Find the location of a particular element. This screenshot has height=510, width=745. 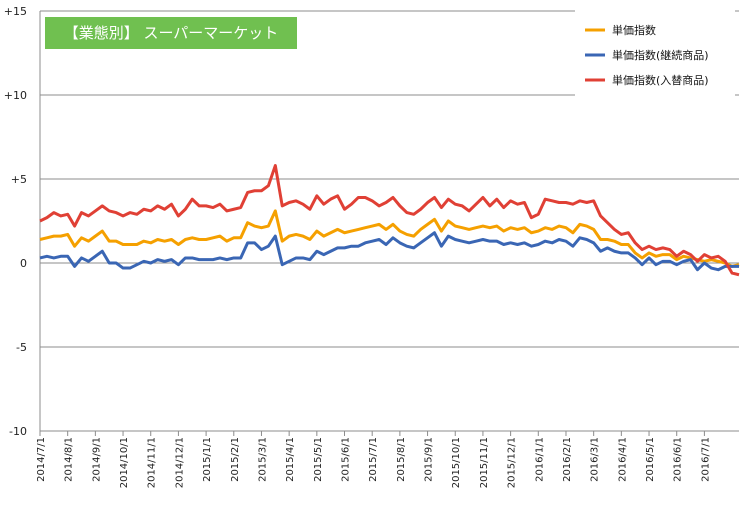

x-tick-label: 2016/2/1 is located at coordinates (567, 459).